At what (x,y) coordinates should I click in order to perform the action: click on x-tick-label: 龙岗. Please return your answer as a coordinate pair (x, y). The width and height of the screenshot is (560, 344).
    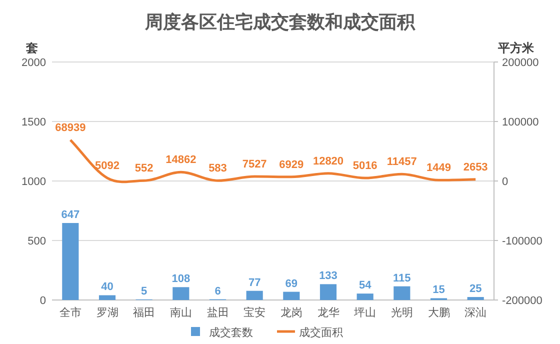
    Looking at the image, I should click on (291, 312).